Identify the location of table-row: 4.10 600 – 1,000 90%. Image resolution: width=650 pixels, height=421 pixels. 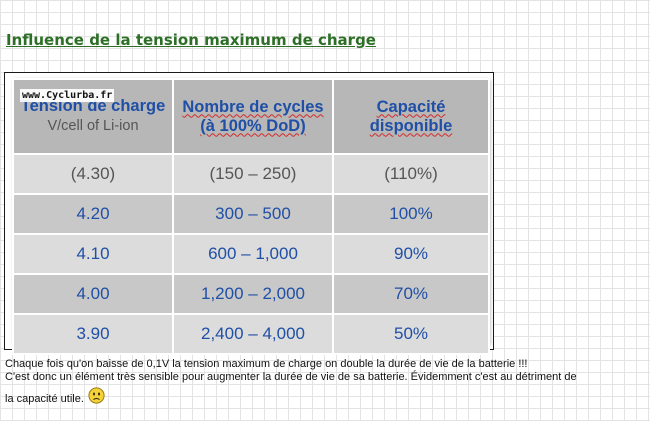
(251, 254).